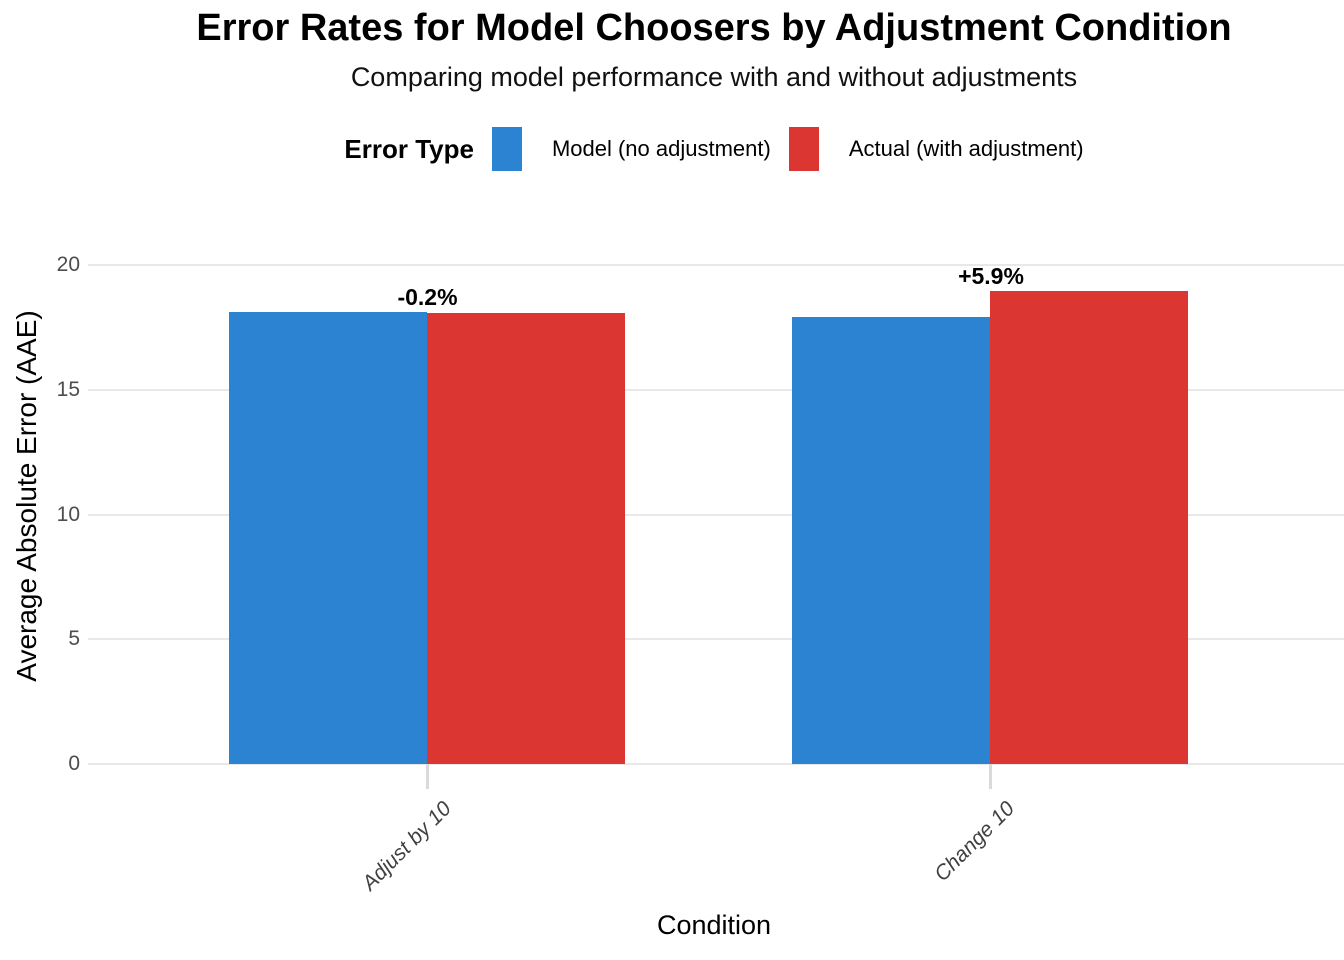 This screenshot has height=960, width=1344. I want to click on y-tick-label-0: 0, so click(74, 763).